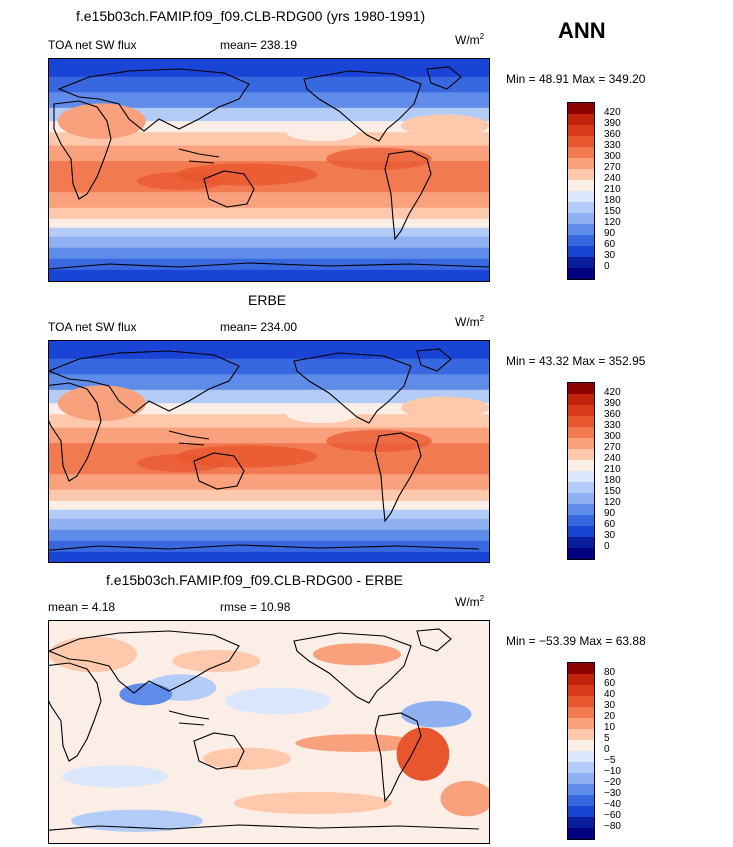 Image resolution: width=733 pixels, height=847 pixels. What do you see at coordinates (610, 694) in the screenshot?
I see `colorbar-tick-label: 40` at bounding box center [610, 694].